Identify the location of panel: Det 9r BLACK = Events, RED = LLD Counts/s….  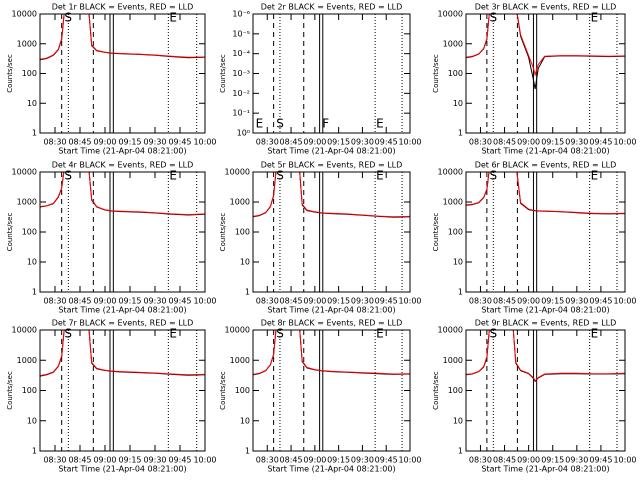
(534, 396).